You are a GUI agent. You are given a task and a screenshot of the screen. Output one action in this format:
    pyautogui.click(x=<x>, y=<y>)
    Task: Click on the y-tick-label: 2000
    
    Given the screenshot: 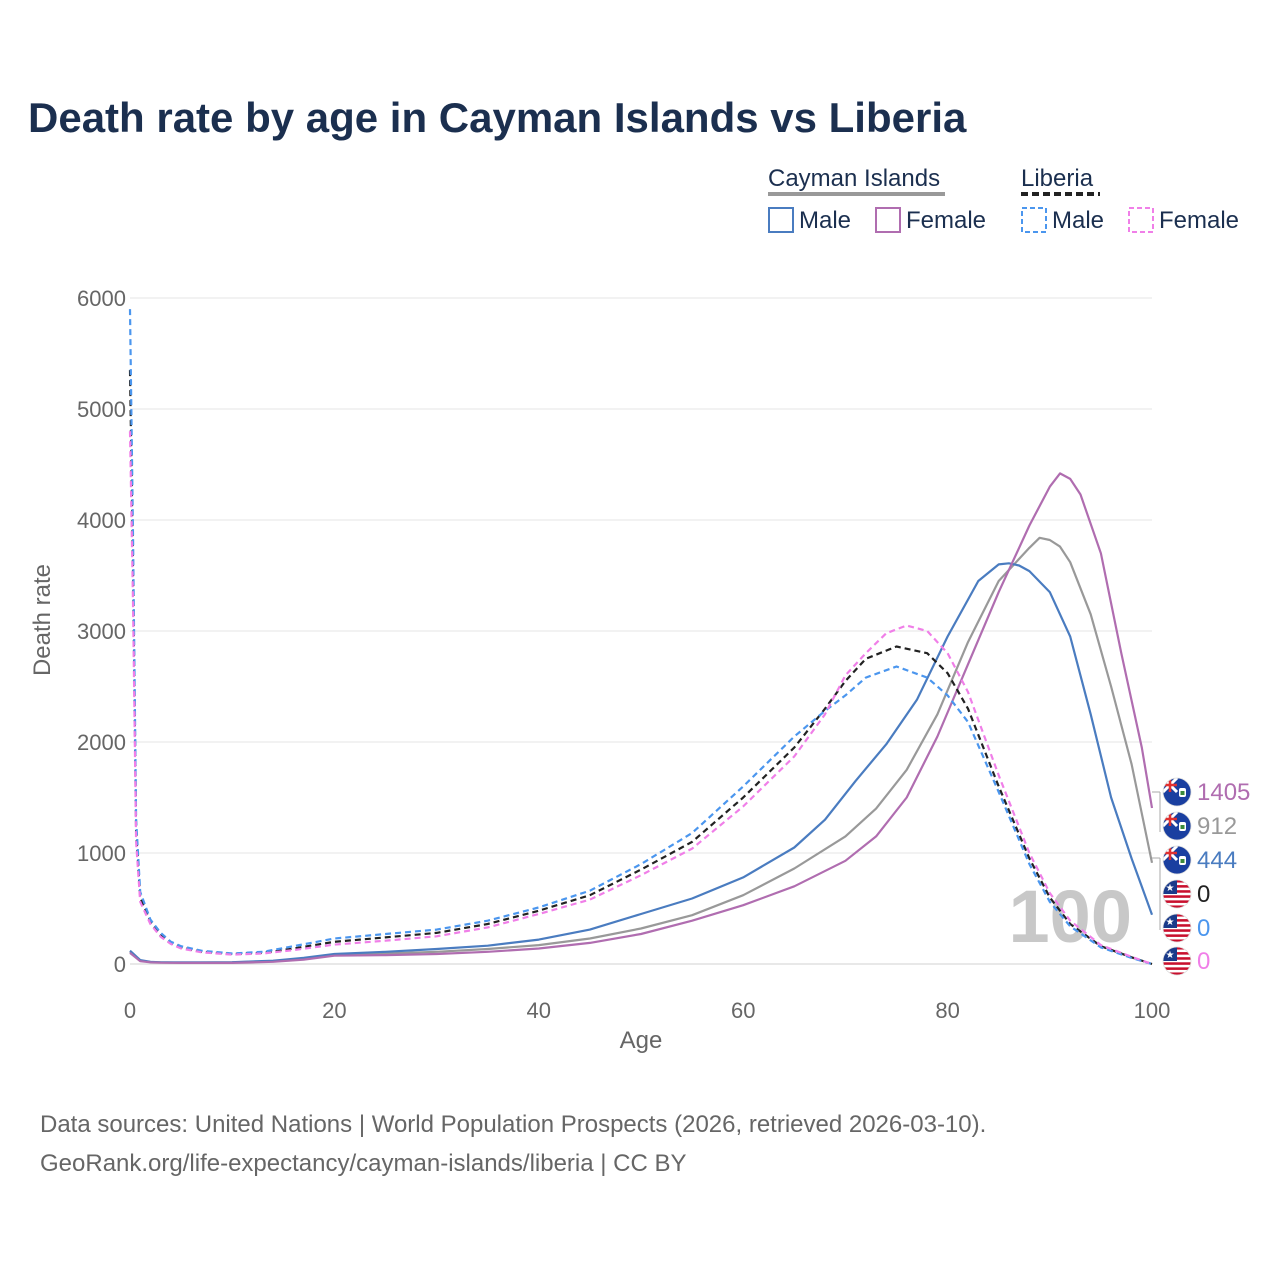 What is the action you would take?
    pyautogui.click(x=101, y=742)
    